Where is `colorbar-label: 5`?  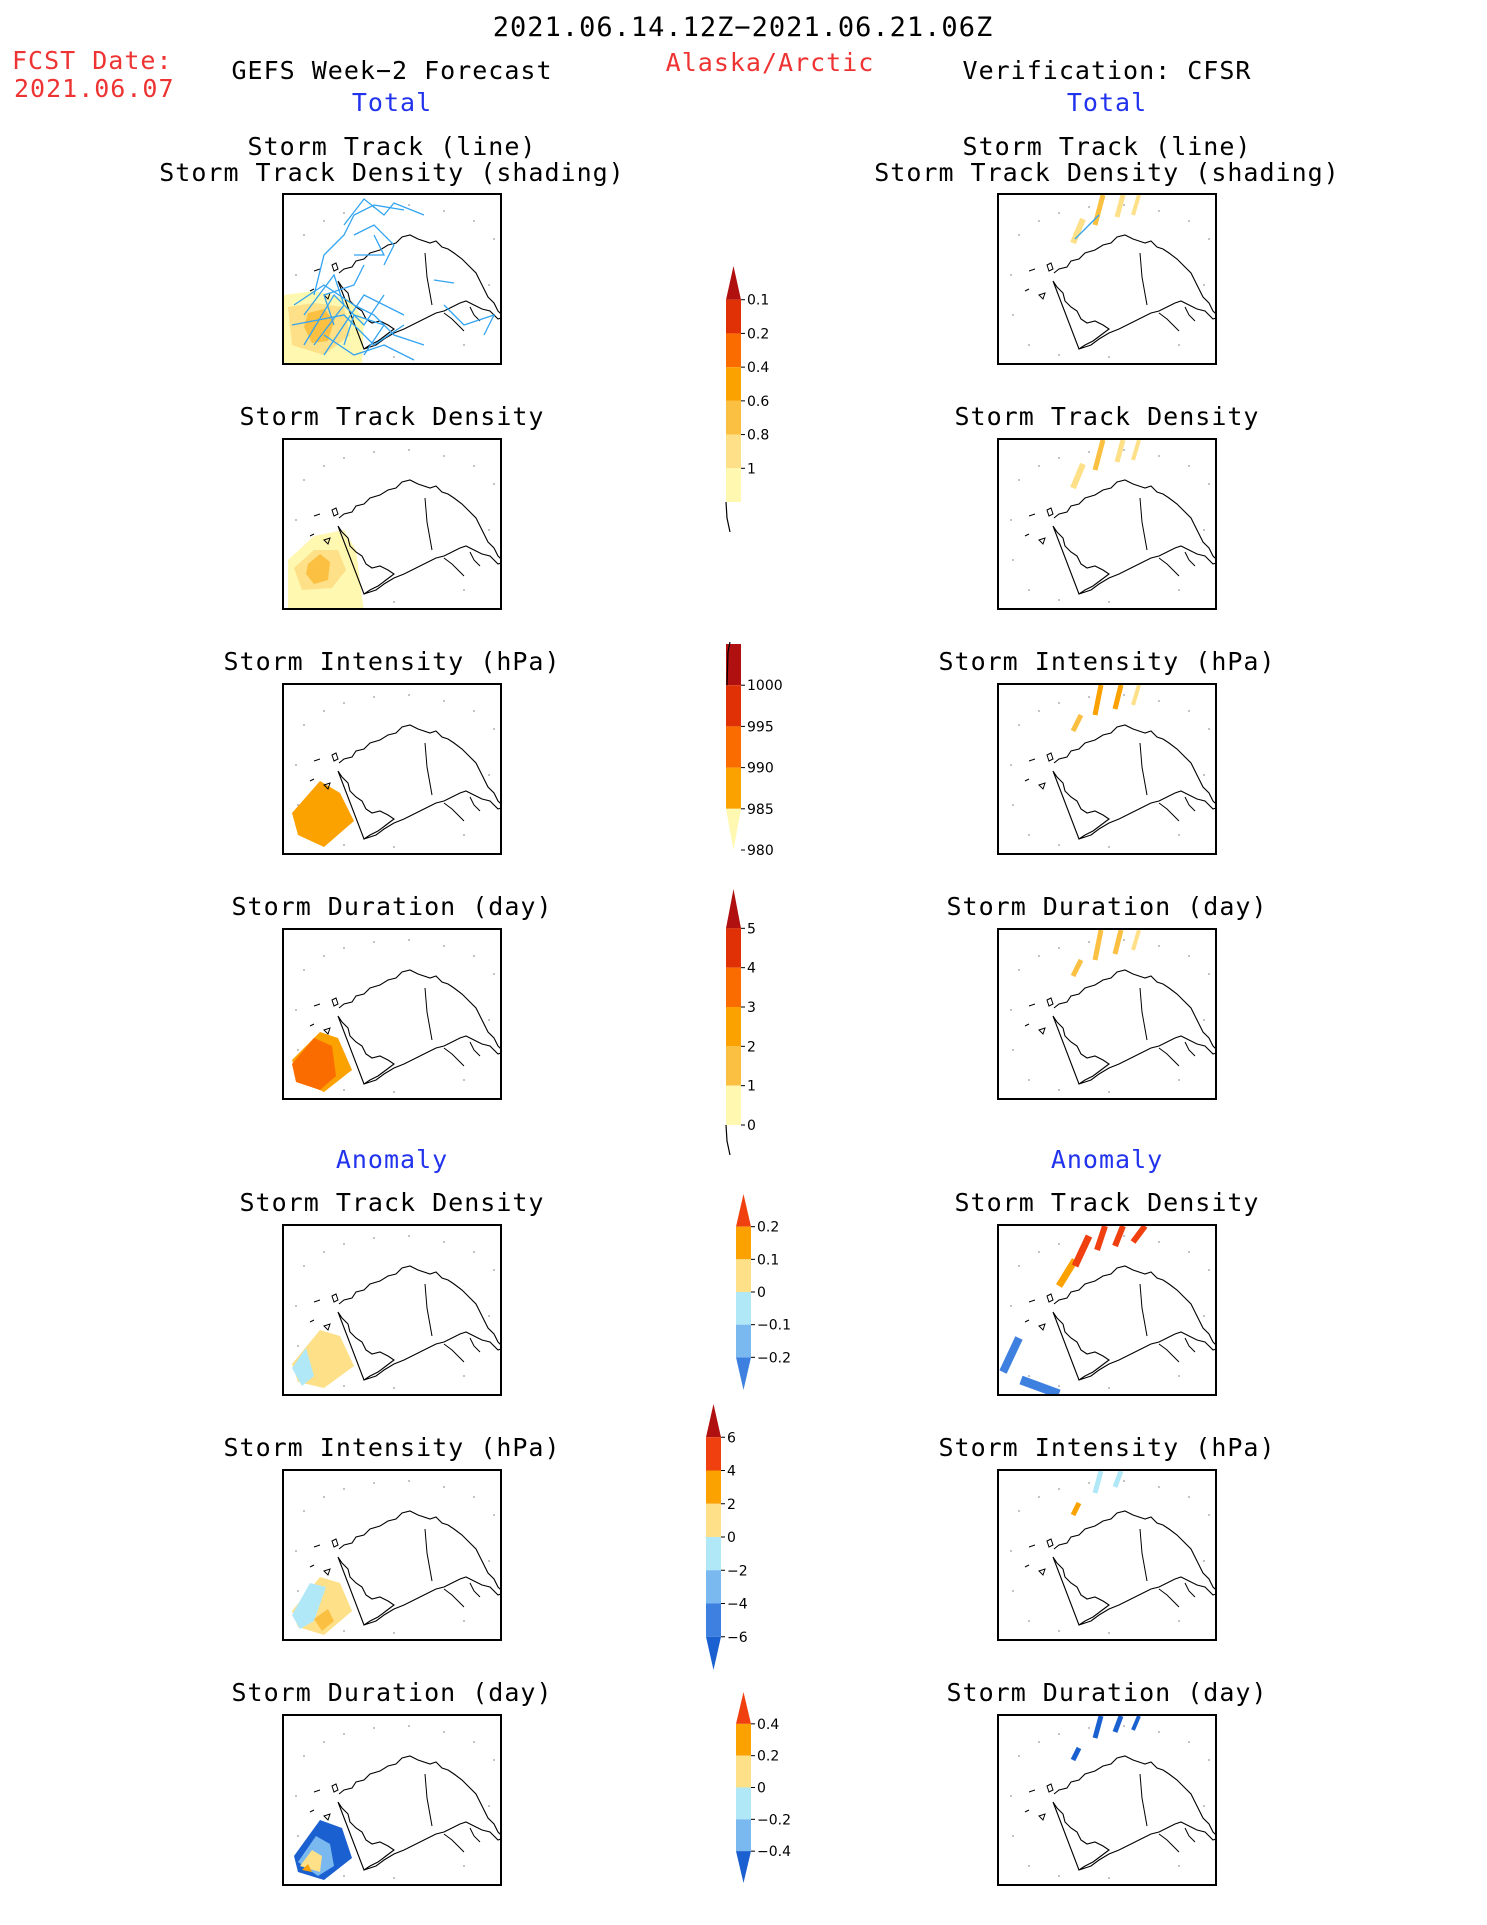 colorbar-label: 5 is located at coordinates (751, 929).